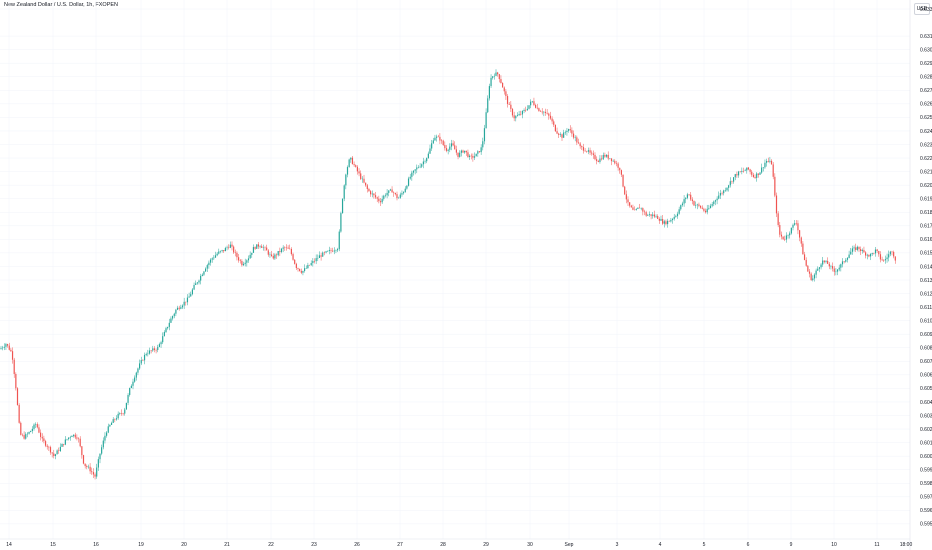 Image resolution: width=932 pixels, height=550 pixels. What do you see at coordinates (876, 545) in the screenshot?
I see `x-tick-label: 11` at bounding box center [876, 545].